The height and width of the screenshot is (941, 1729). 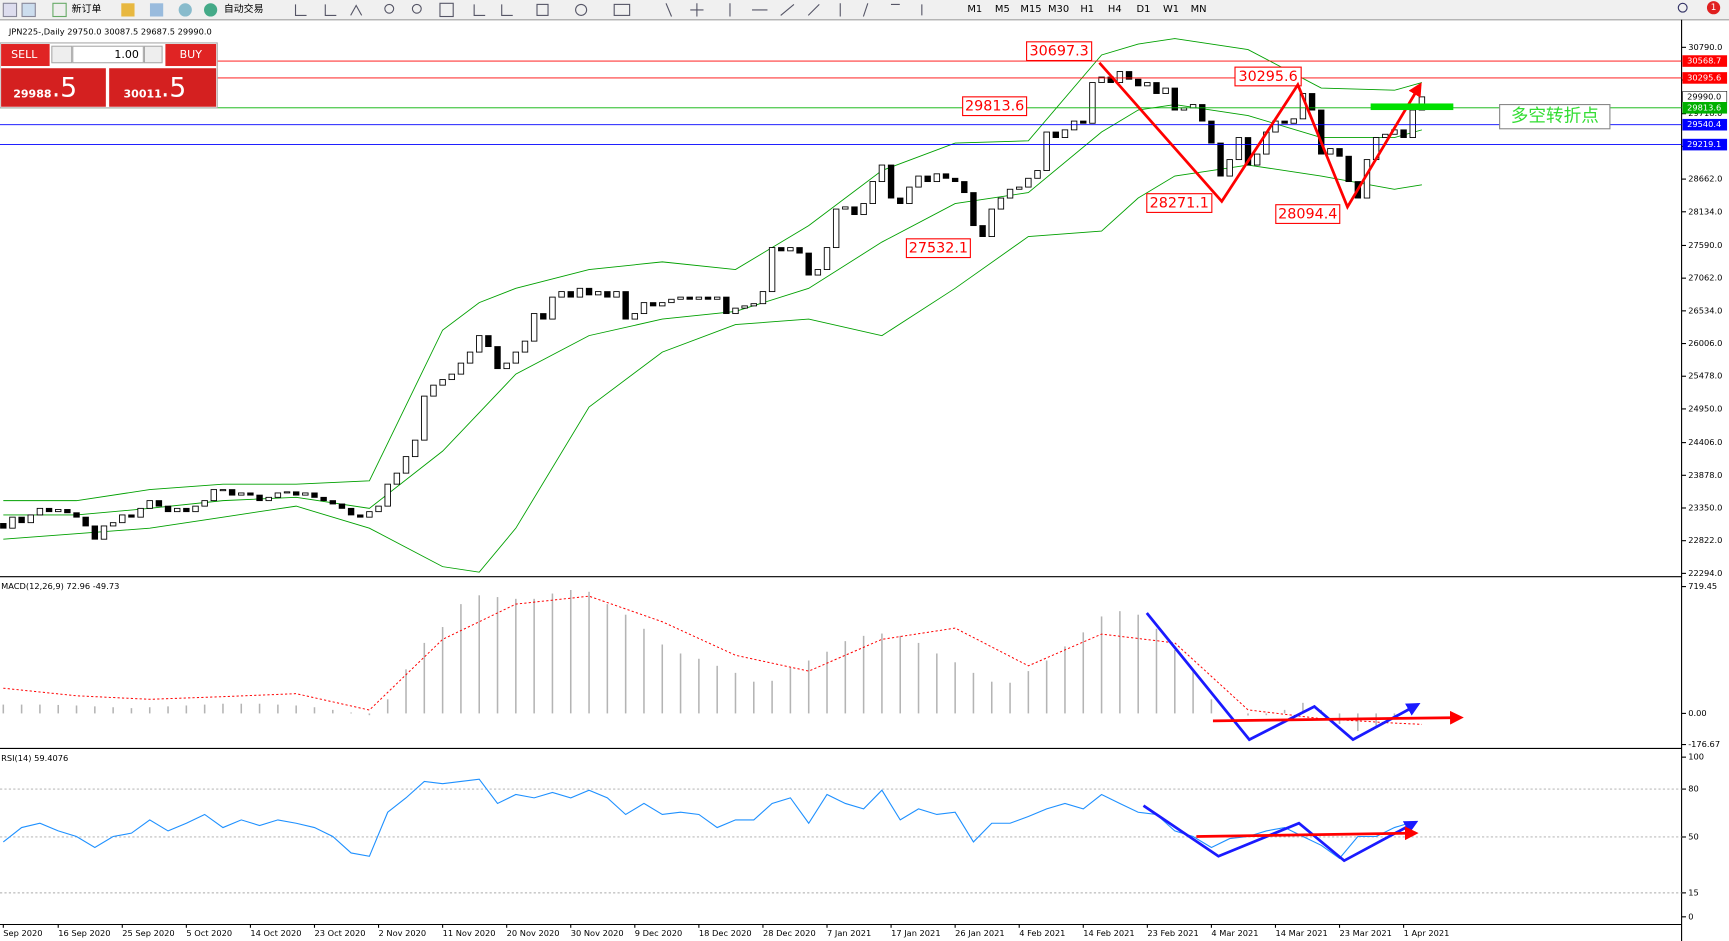 I want to click on x-tick-label: 1 Apr 2021, so click(x=1427, y=933).